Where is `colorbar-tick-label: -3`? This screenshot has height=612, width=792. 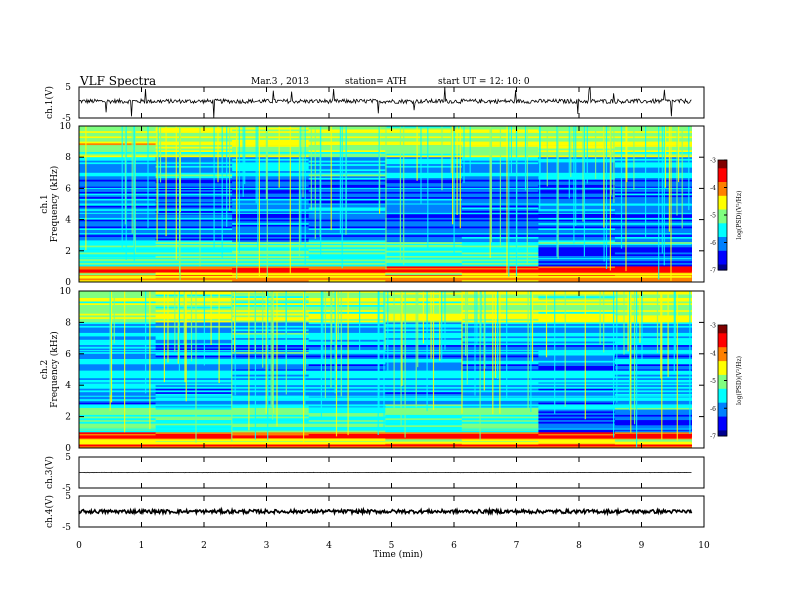 colorbar-tick-label: -3 is located at coordinates (713, 161).